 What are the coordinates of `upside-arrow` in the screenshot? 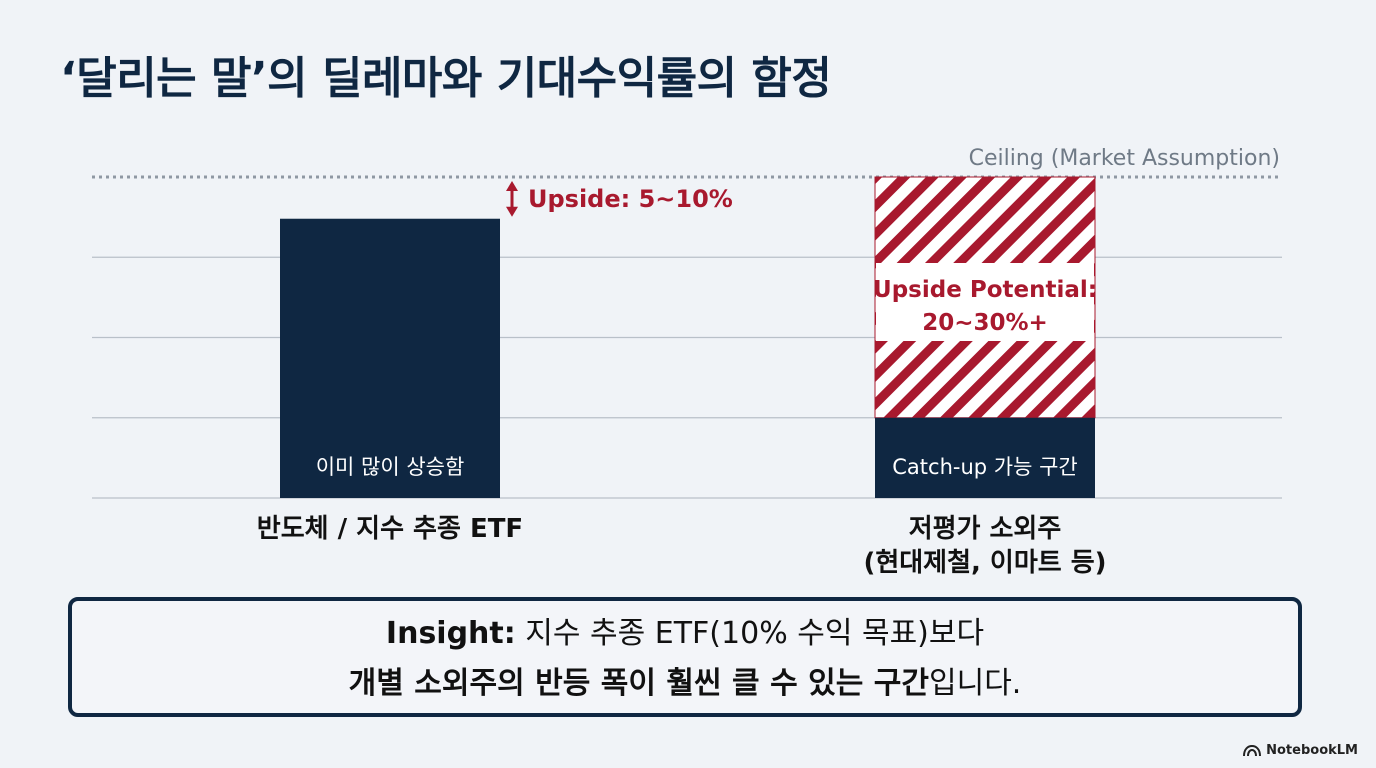 It's located at (512, 199).